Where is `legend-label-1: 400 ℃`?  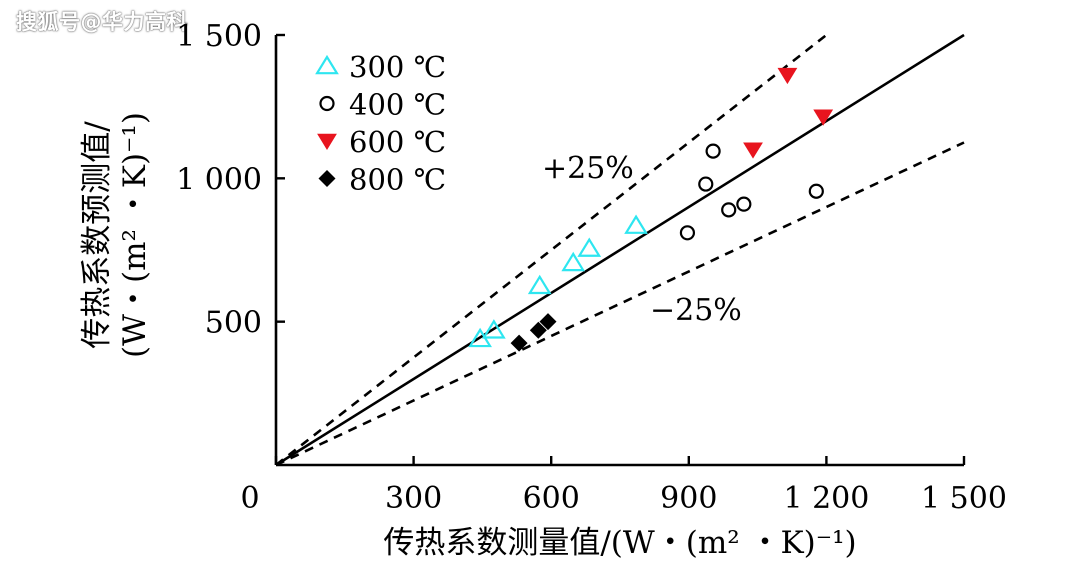 legend-label-1: 400 ℃ is located at coordinates (397, 105).